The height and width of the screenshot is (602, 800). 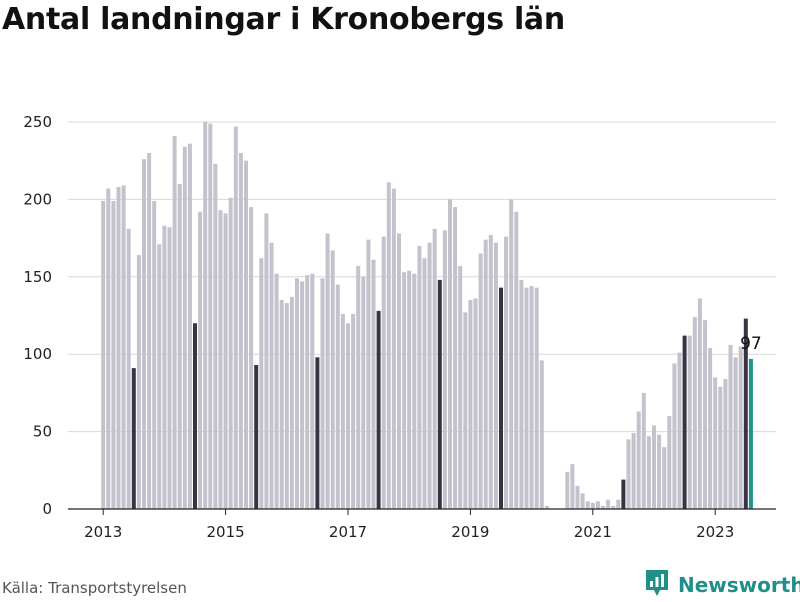 What do you see at coordinates (470, 532) in the screenshot?
I see `x-tick-label: 2019` at bounding box center [470, 532].